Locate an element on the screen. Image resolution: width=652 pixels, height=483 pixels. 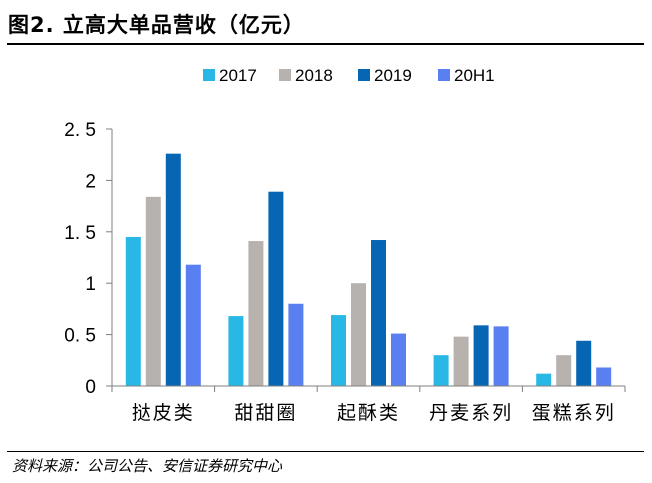
legend-label-2018: 2018 is located at coordinates (314, 75).